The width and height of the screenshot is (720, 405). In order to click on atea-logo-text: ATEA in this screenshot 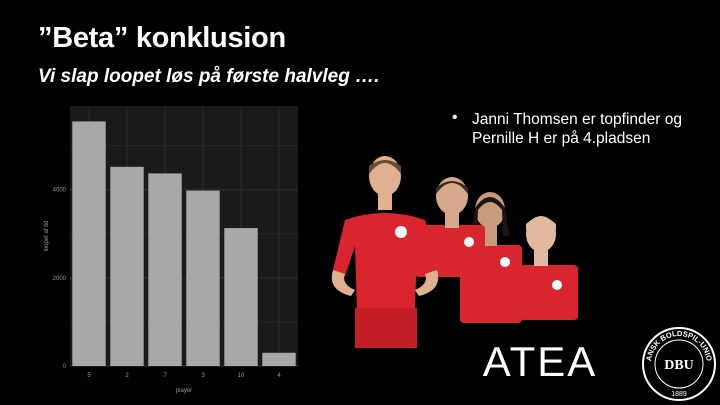, I will do `click(540, 361)`.